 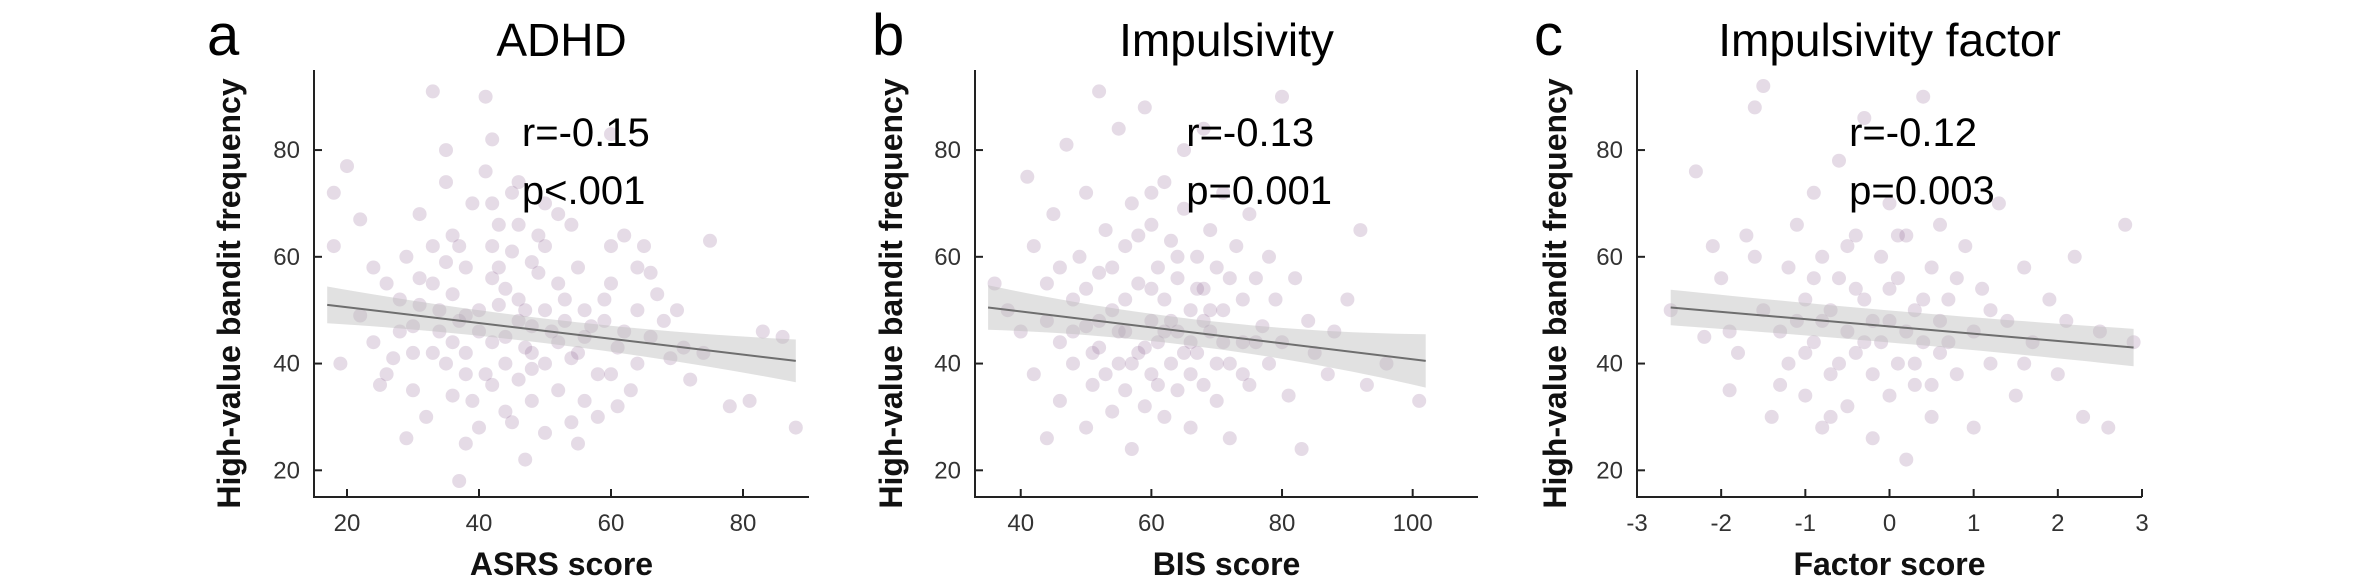 What do you see at coordinates (347, 523) in the screenshot?
I see `x-tick-label: 20` at bounding box center [347, 523].